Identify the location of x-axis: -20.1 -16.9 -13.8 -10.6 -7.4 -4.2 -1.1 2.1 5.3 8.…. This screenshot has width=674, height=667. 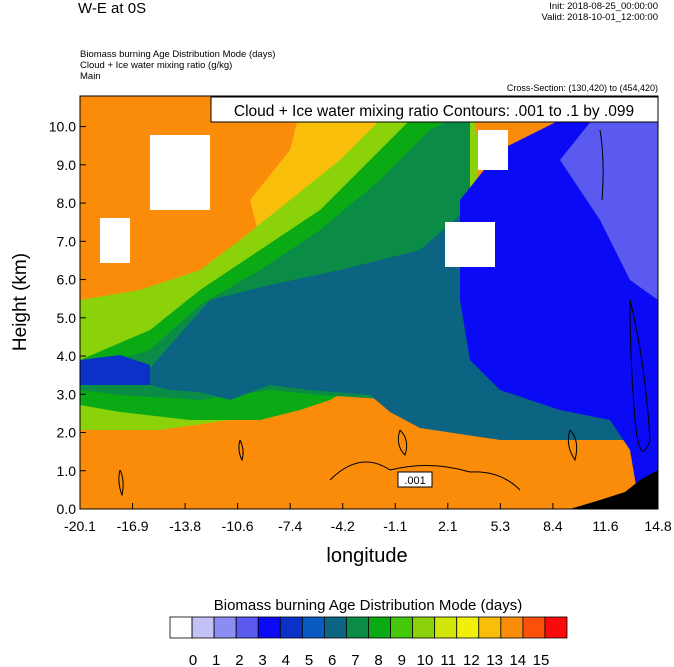
(368, 518).